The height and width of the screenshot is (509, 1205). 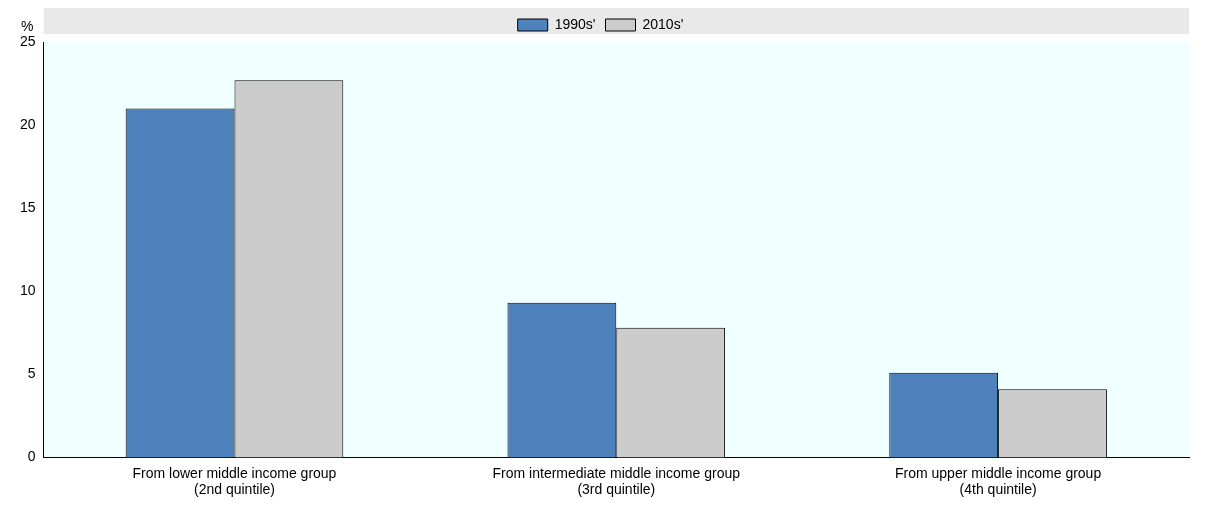 I want to click on y-axis-title: %, so click(x=27, y=25).